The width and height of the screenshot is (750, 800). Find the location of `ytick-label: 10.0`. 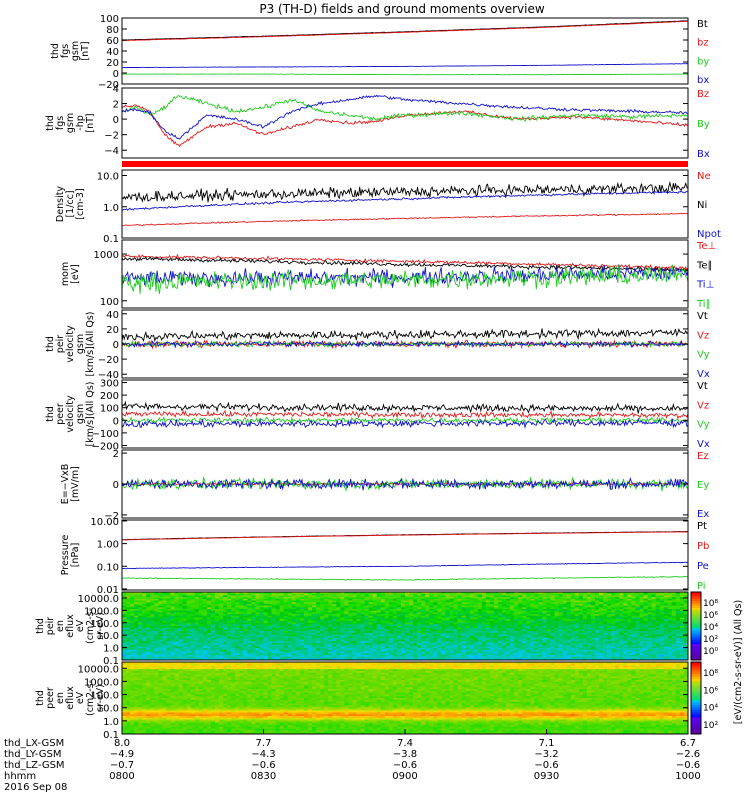

ytick-label: 10.0 is located at coordinates (108, 177).